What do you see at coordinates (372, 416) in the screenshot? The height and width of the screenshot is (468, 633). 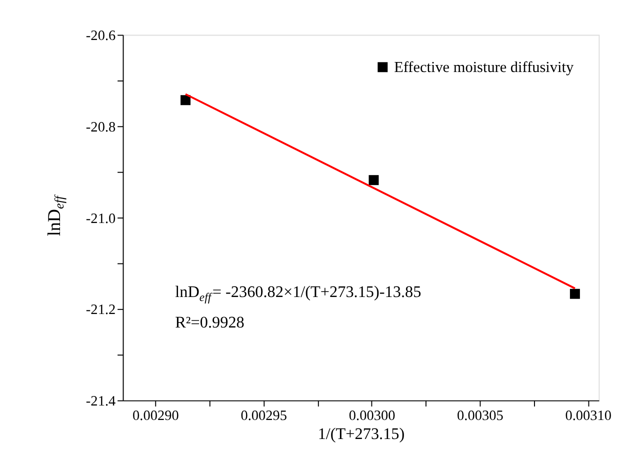 I see `x-tick-label: 0.00300` at bounding box center [372, 416].